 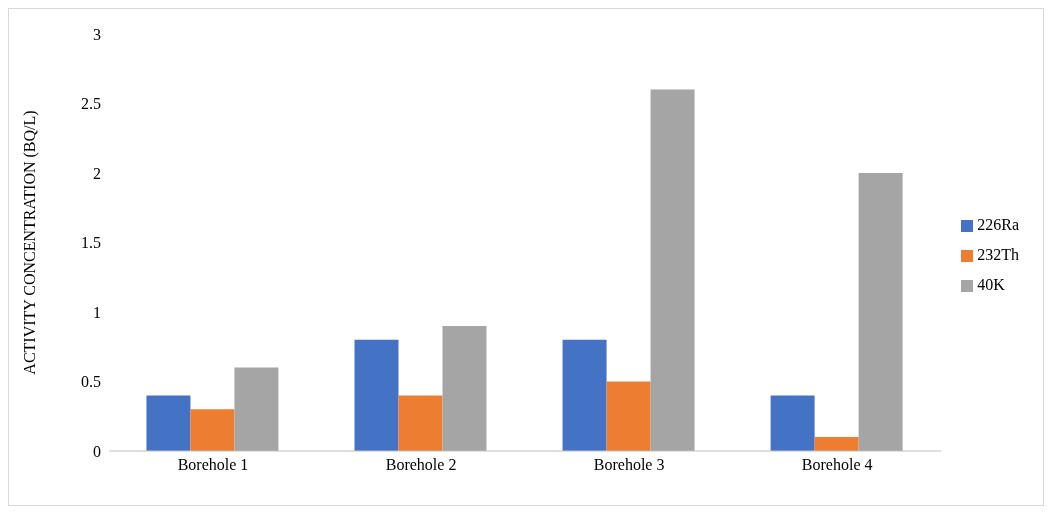 What do you see at coordinates (421, 465) in the screenshot?
I see `x-tick-label: Borehole 2` at bounding box center [421, 465].